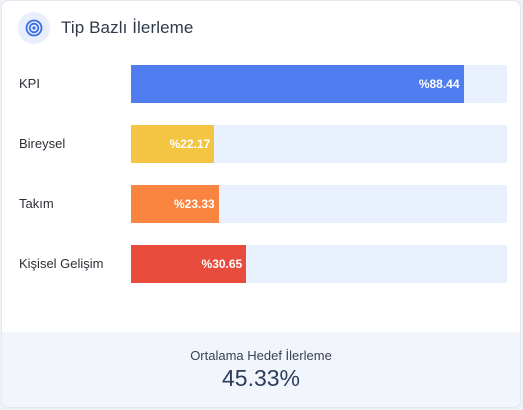  What do you see at coordinates (189, 264) in the screenshot?
I see `progress-fill: %30.65` at bounding box center [189, 264].